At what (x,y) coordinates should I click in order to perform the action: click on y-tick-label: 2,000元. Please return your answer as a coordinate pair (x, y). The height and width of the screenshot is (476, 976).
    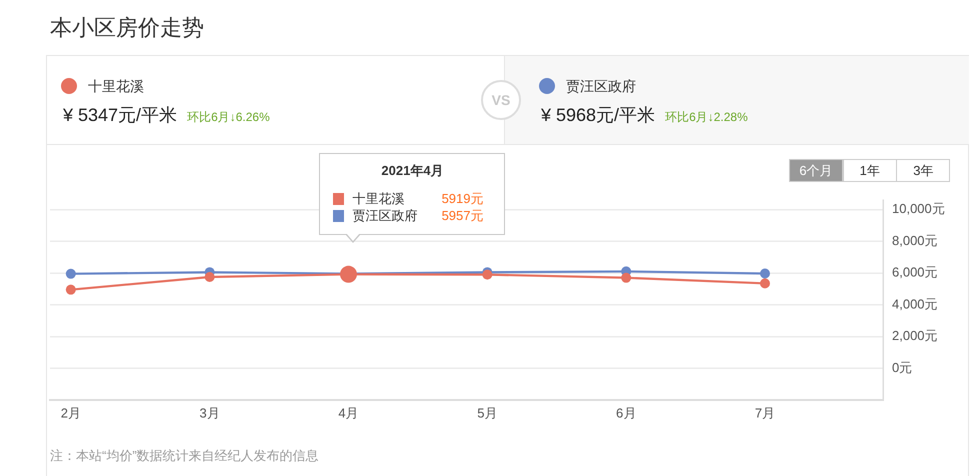
    Looking at the image, I should click on (915, 336).